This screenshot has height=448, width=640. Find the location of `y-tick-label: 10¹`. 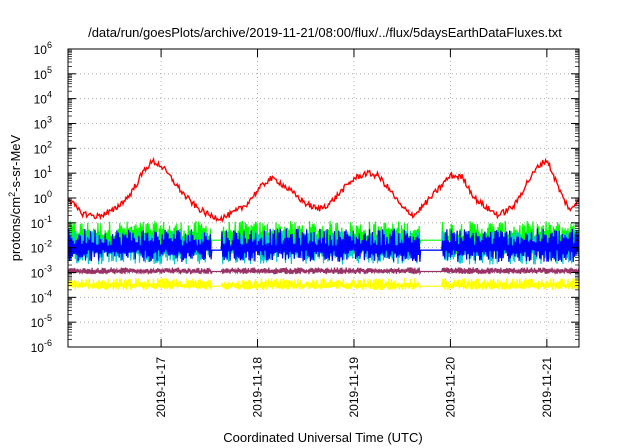

y-tick-label: 10¹ is located at coordinates (43, 172).